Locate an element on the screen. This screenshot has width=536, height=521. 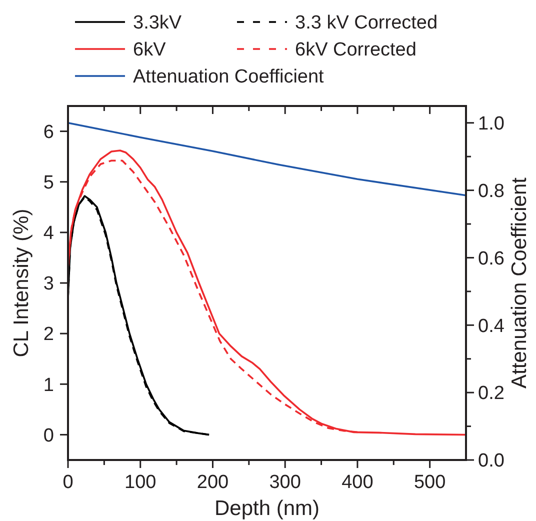
y-tick-label: 4 is located at coordinates (48, 233).